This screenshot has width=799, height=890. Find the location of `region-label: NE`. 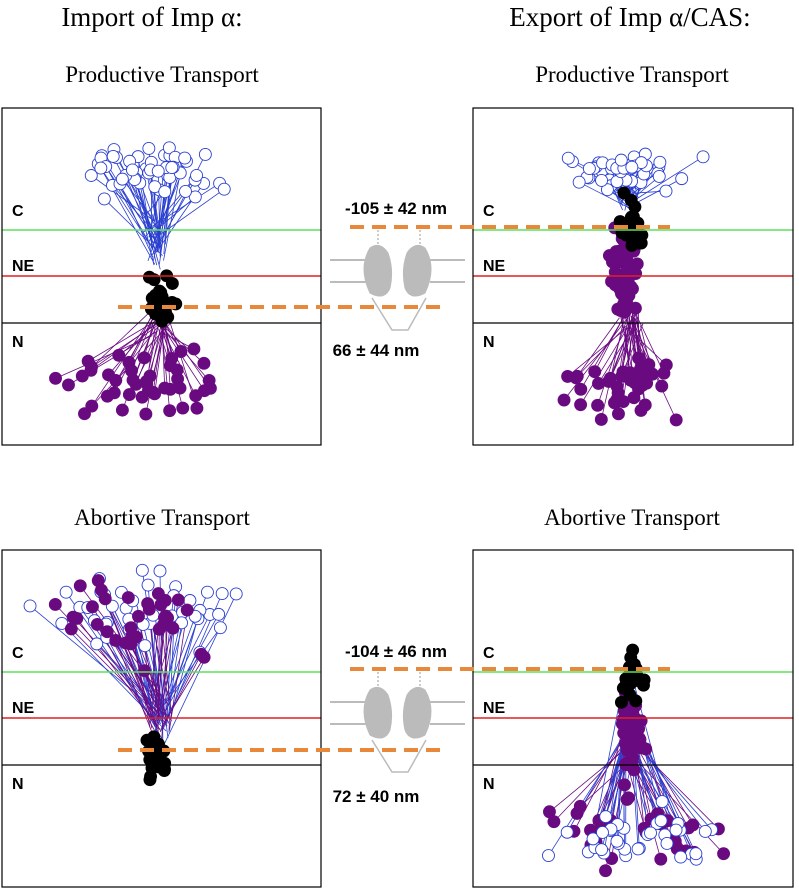

region-label: NE is located at coordinates (23, 266).